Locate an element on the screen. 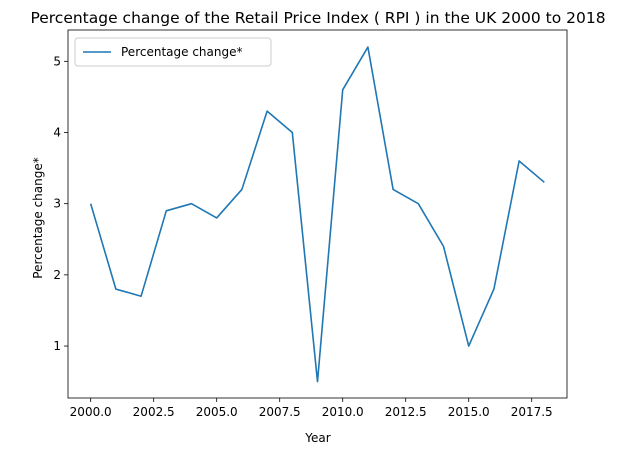 This screenshot has width=636, height=455. x-tick-label: 2010.0 is located at coordinates (343, 412).